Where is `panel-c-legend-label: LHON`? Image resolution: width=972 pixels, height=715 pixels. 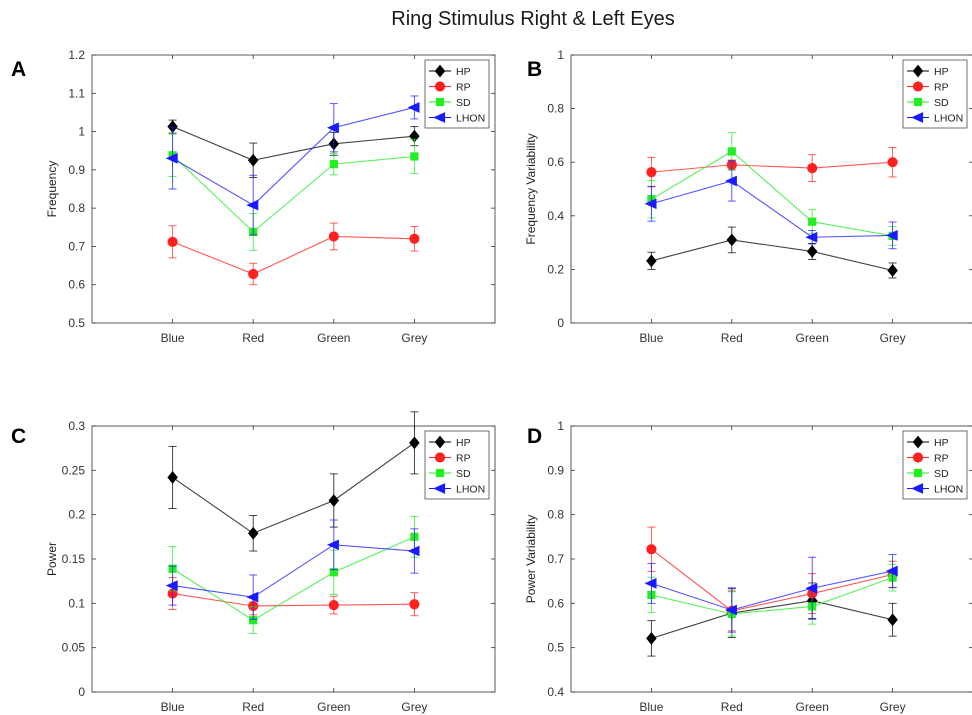 panel-c-legend-label: LHON is located at coordinates (470, 490).